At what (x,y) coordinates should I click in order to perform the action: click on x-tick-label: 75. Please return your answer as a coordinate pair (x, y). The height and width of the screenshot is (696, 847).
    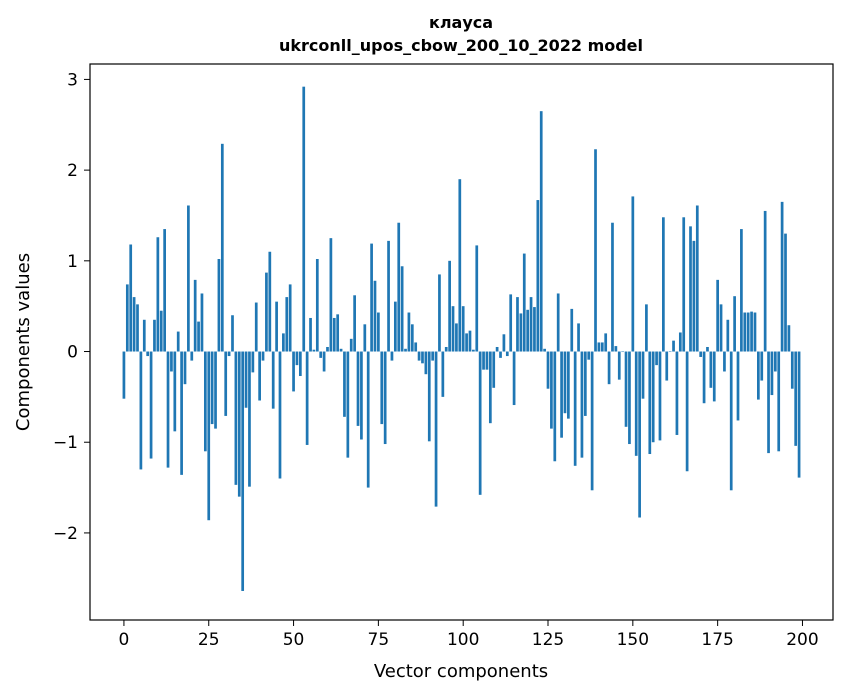
    Looking at the image, I should click on (379, 640).